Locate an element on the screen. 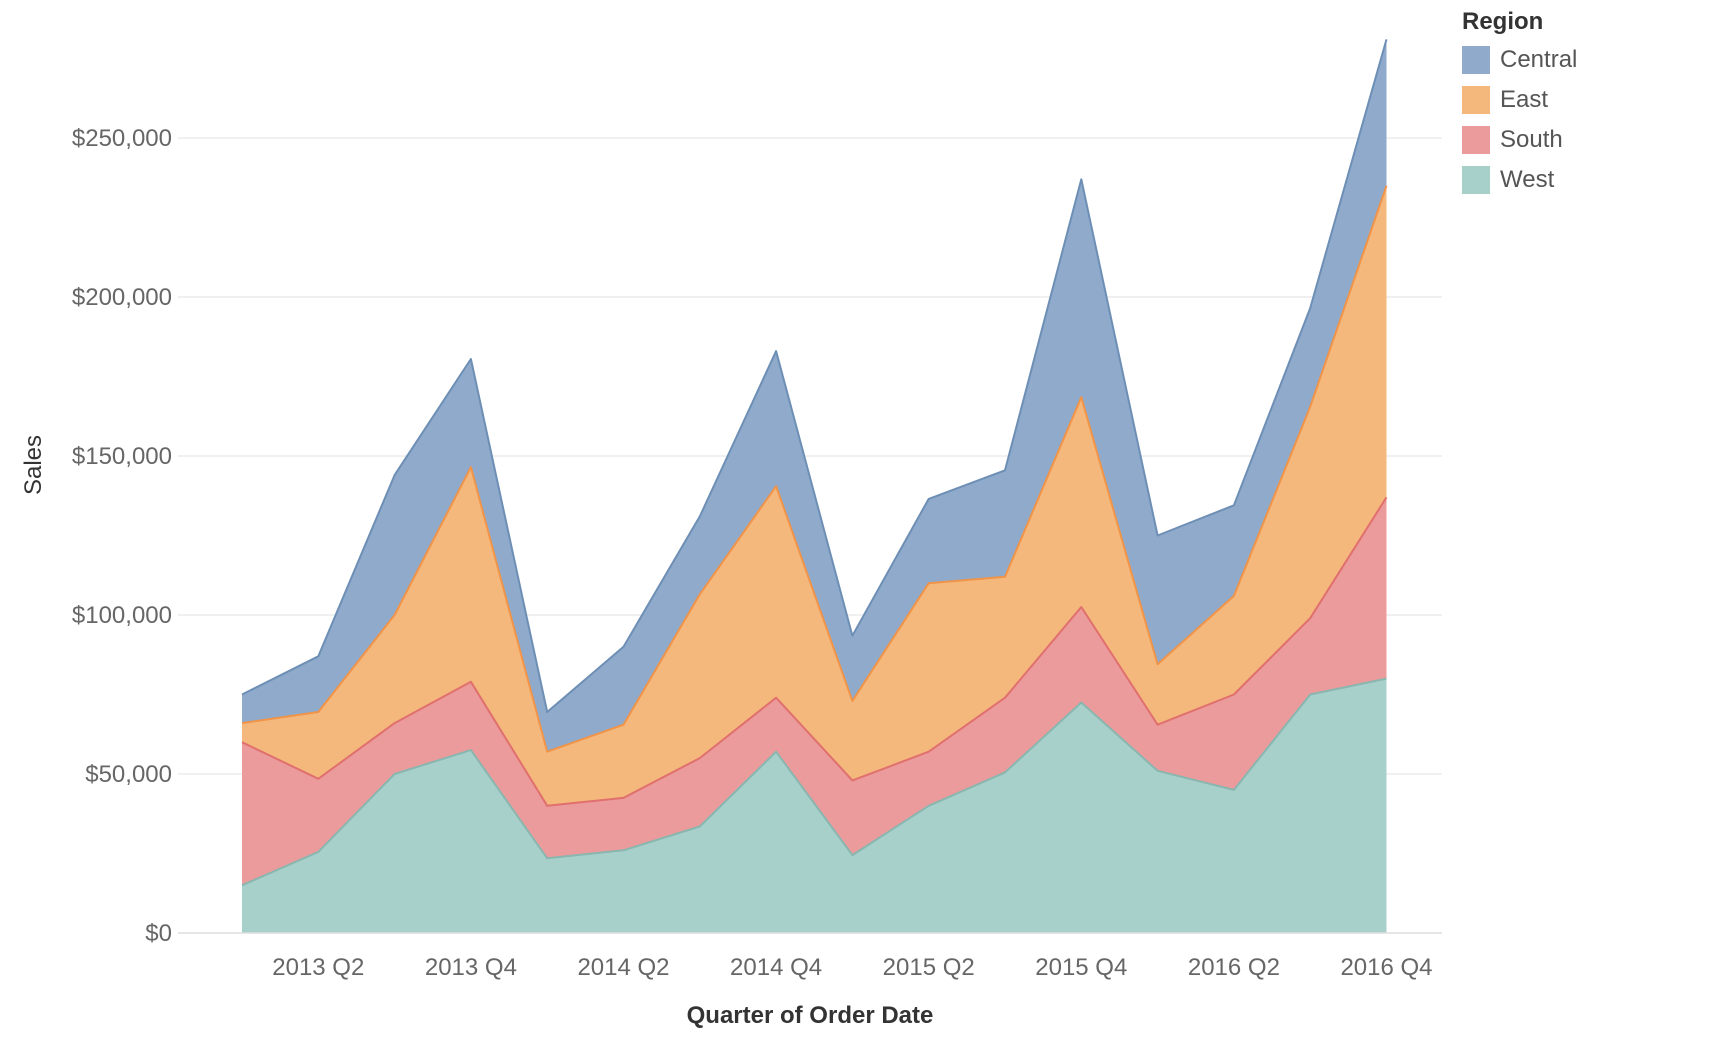 The image size is (1734, 1040). x-tick-label: 2015 Q2 is located at coordinates (929, 967).